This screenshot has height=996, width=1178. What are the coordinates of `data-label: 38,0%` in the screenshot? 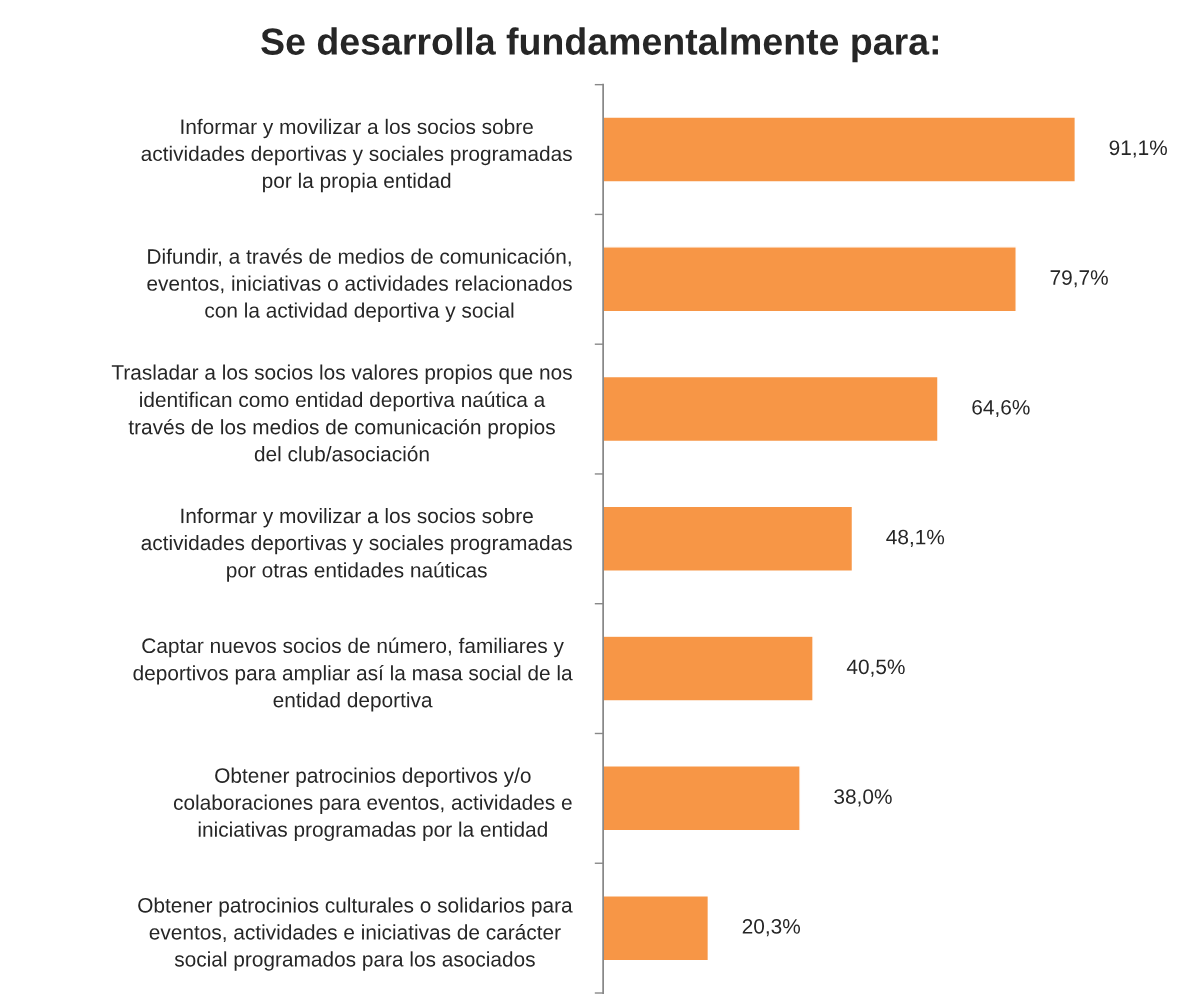 It's located at (863, 798).